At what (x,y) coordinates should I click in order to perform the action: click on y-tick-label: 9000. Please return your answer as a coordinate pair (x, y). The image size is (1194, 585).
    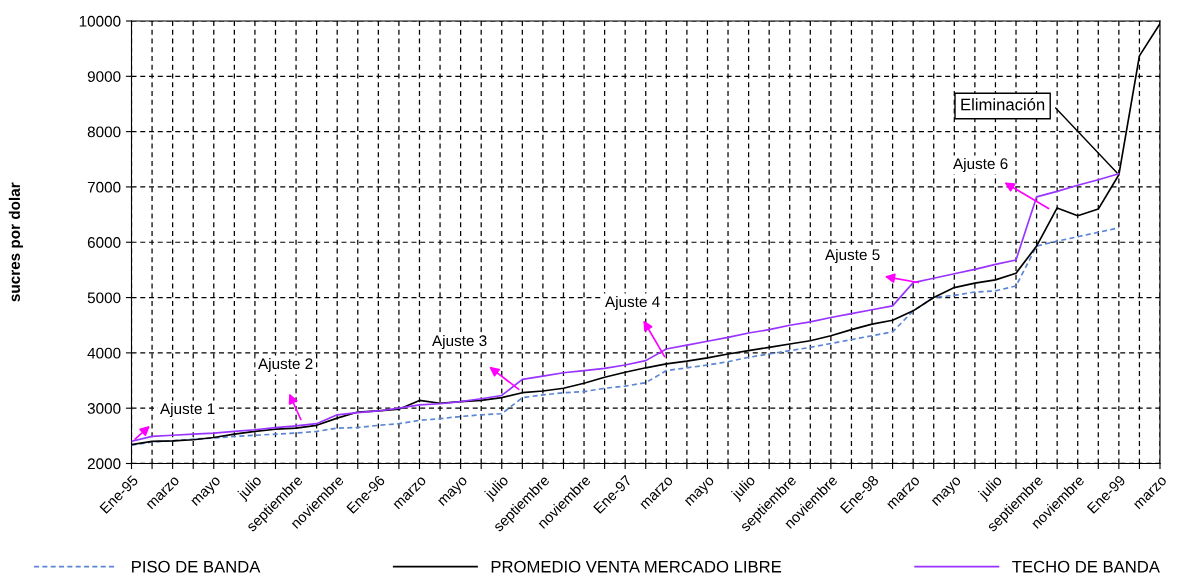
    Looking at the image, I should click on (104, 76).